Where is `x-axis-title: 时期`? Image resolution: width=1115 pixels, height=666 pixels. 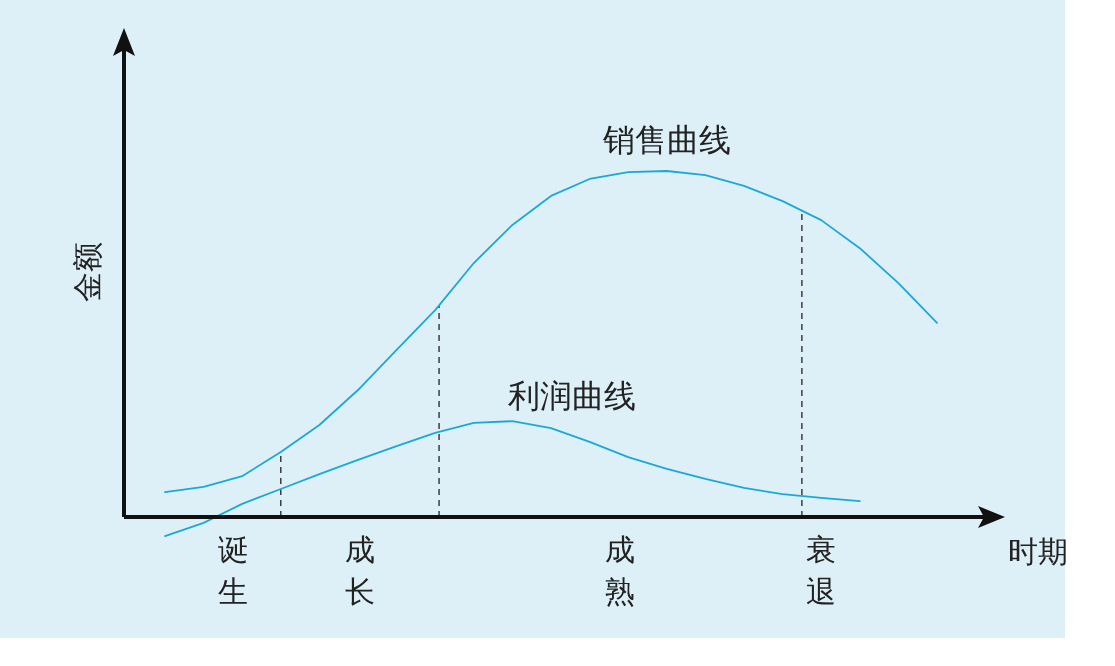
x-axis-title: 时期 is located at coordinates (1038, 551).